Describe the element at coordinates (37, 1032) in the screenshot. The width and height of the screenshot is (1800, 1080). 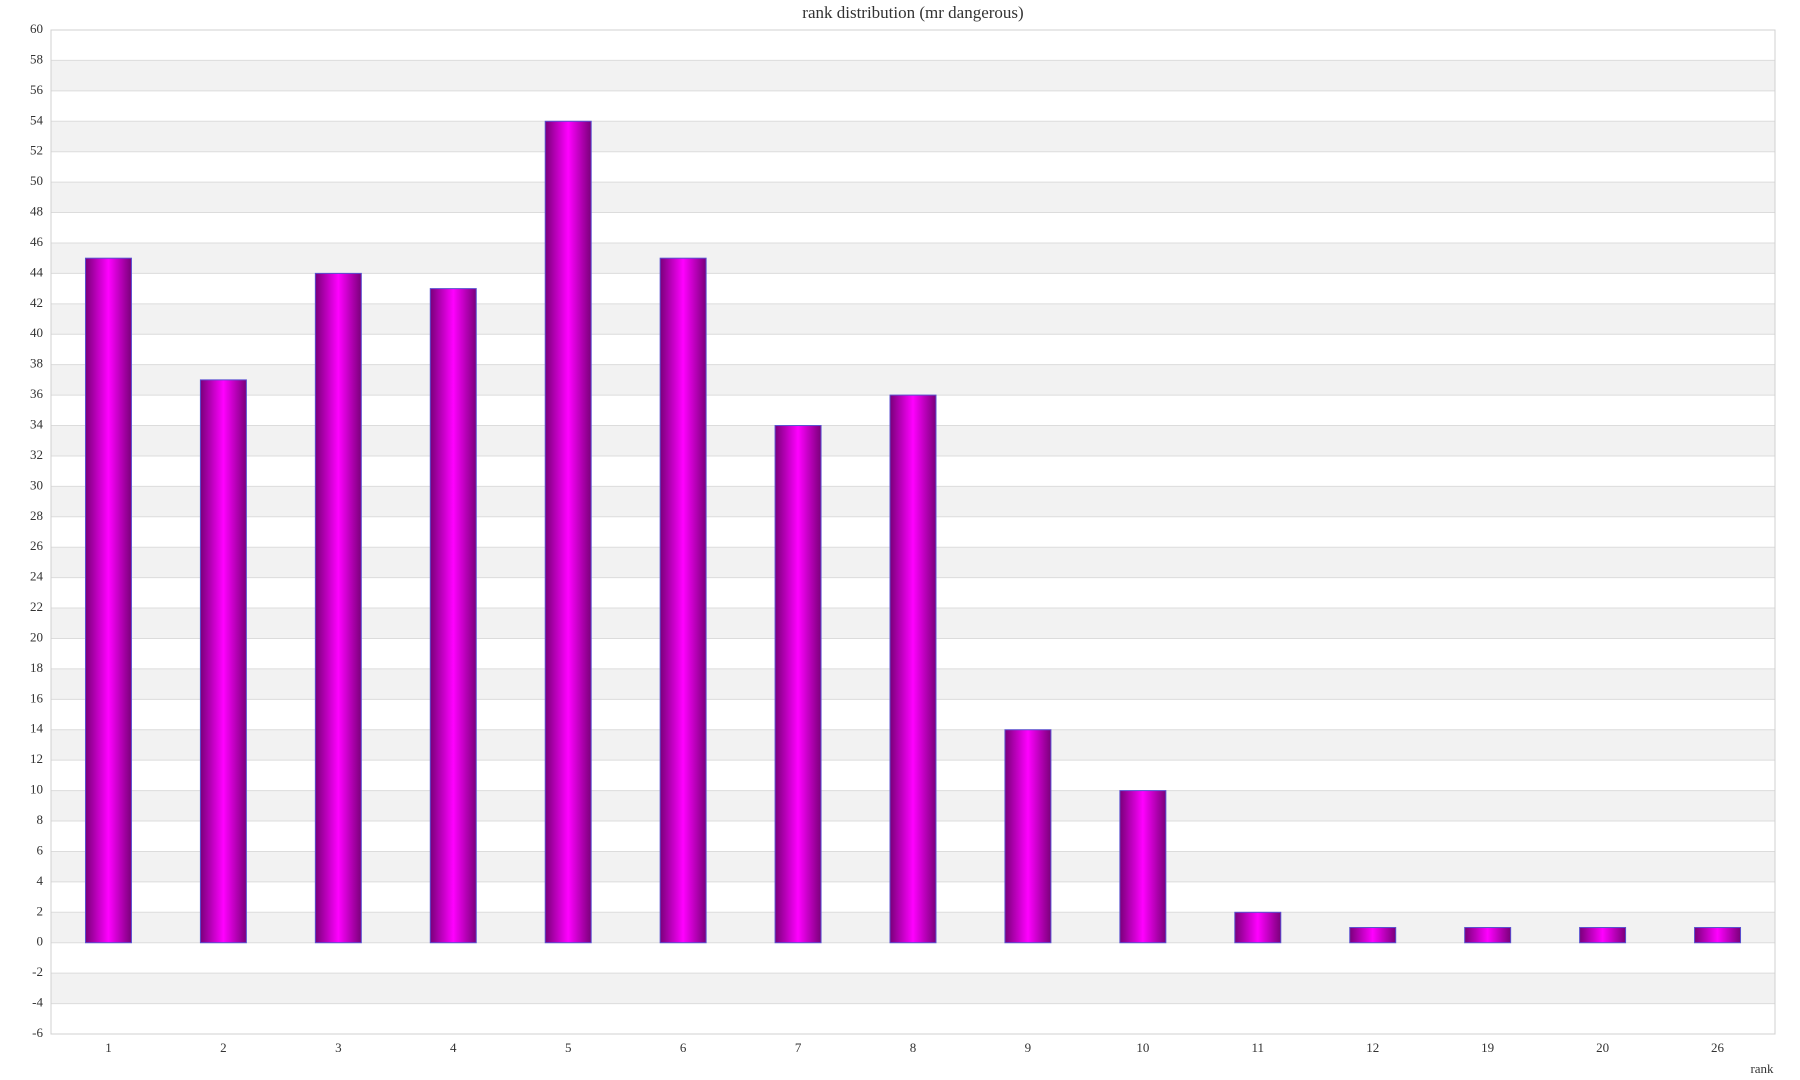
I see `y-tick-label: -6` at that location.